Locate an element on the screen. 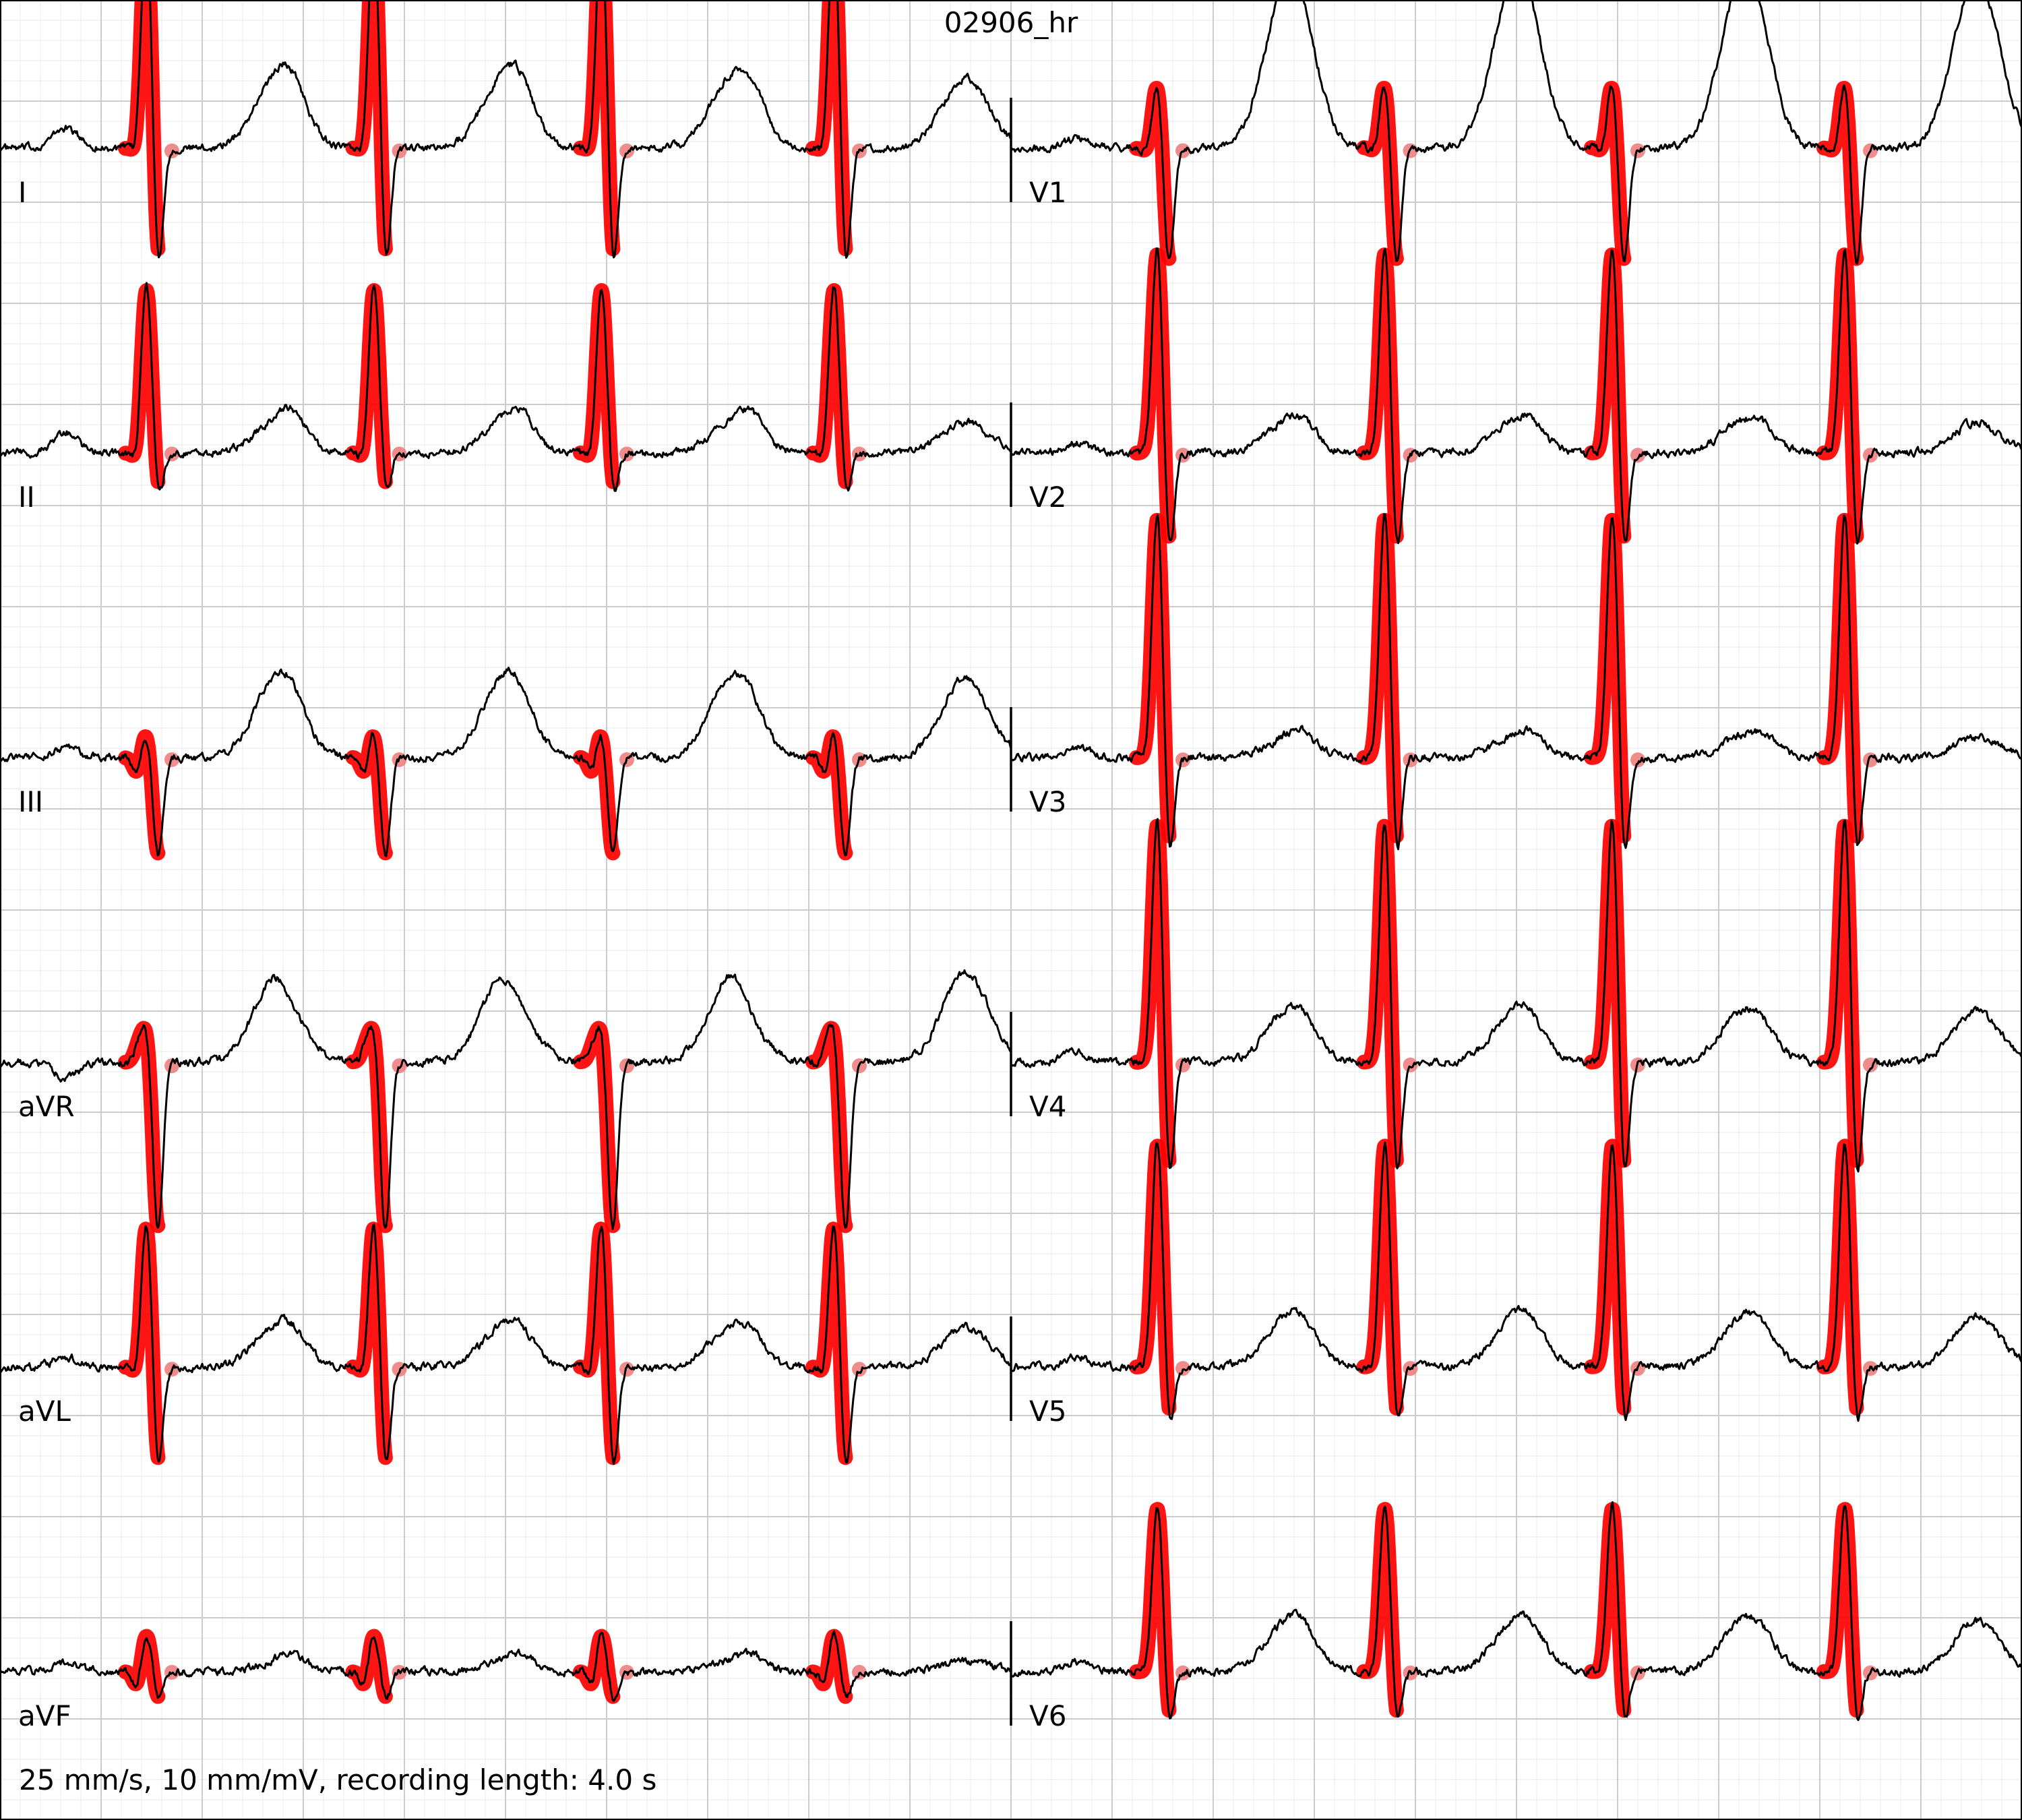 Image resolution: width=2022 pixels, height=1820 pixels. lead-label-aVF: aVF is located at coordinates (44, 1715).